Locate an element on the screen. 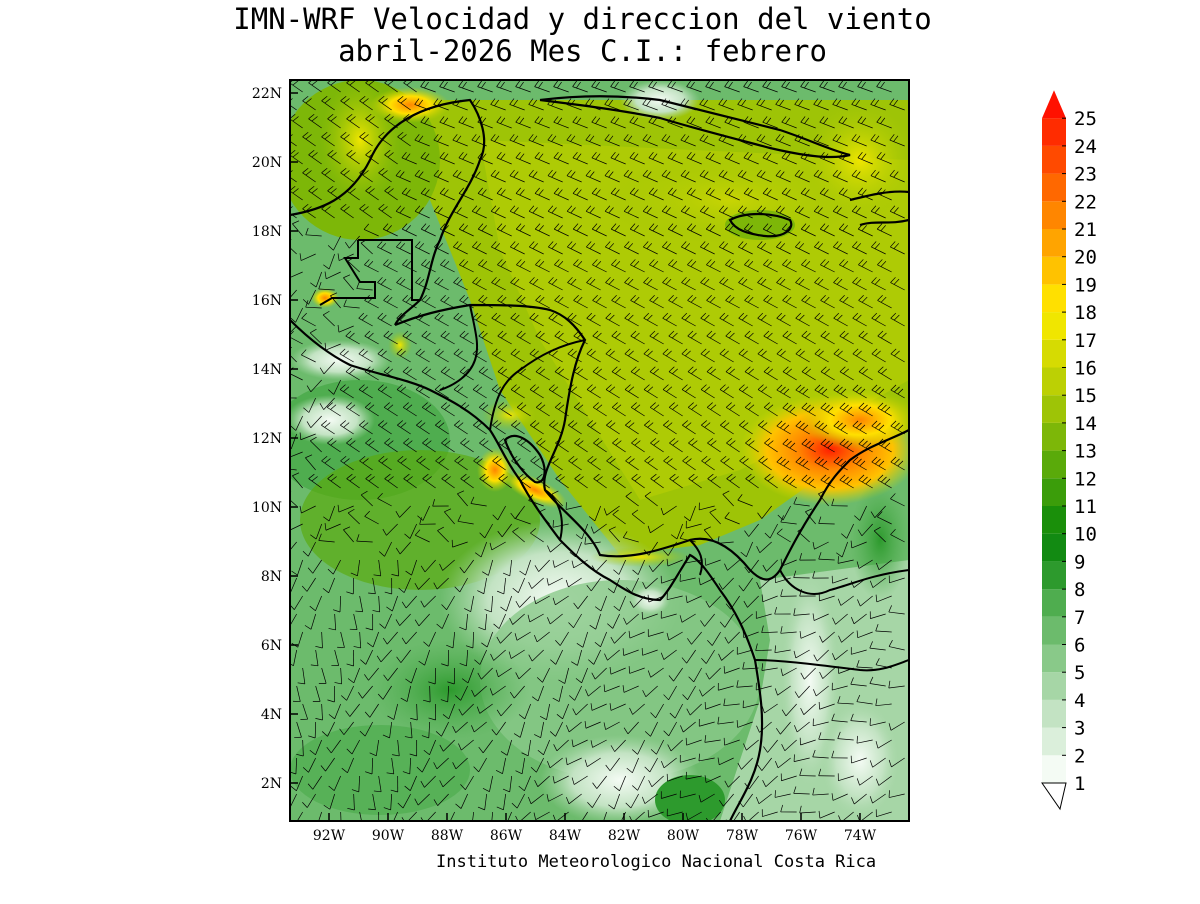  lon-tick-label: 80W is located at coordinates (683, 836).